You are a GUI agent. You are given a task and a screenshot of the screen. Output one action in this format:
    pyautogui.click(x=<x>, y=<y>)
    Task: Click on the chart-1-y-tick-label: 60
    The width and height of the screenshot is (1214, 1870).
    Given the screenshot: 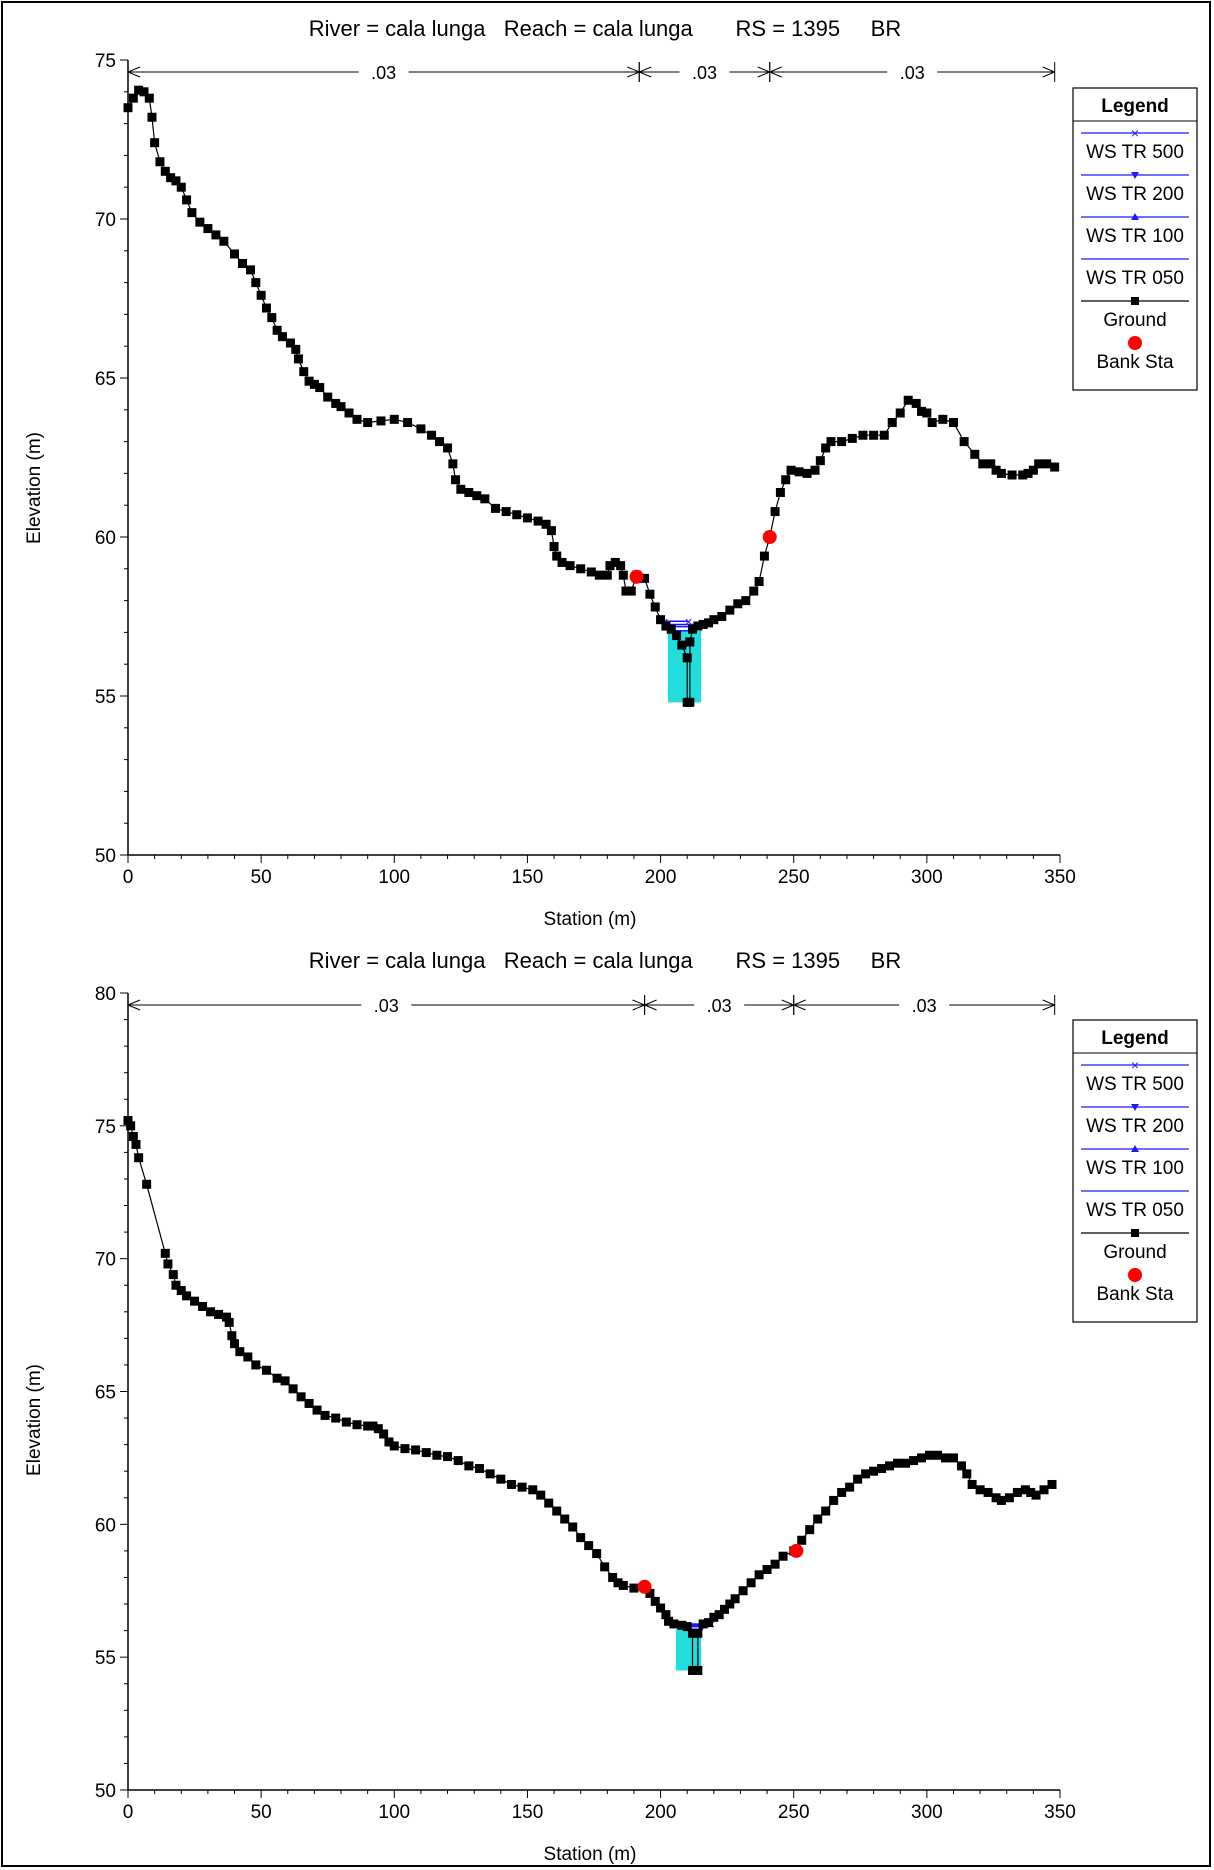 What is the action you would take?
    pyautogui.click(x=105, y=538)
    